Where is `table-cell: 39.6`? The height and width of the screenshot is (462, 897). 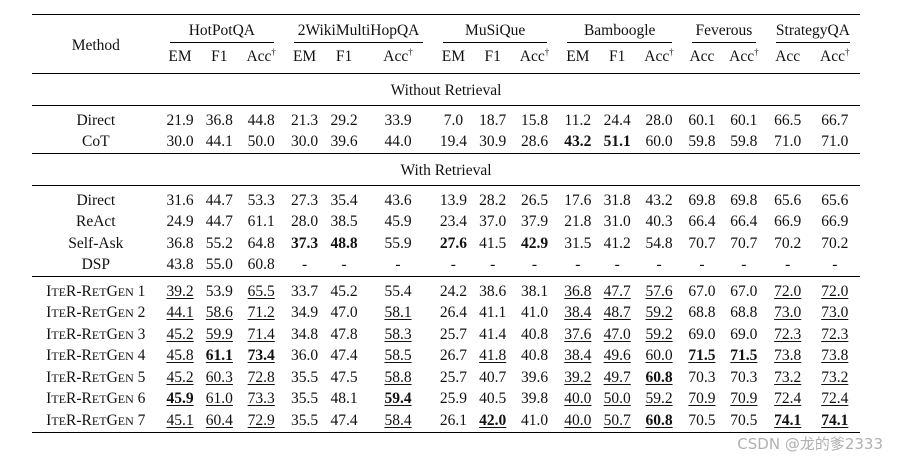
table-cell: 39.6 is located at coordinates (535, 378).